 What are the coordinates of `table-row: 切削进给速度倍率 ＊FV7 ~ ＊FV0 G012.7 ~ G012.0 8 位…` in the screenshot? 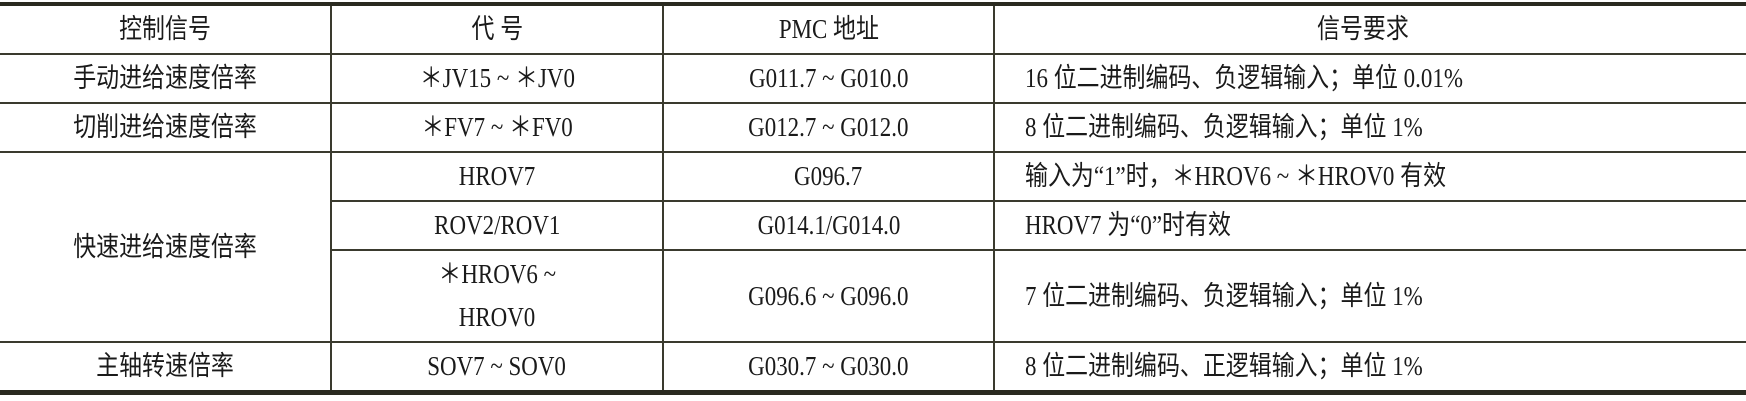 It's located at (873, 127).